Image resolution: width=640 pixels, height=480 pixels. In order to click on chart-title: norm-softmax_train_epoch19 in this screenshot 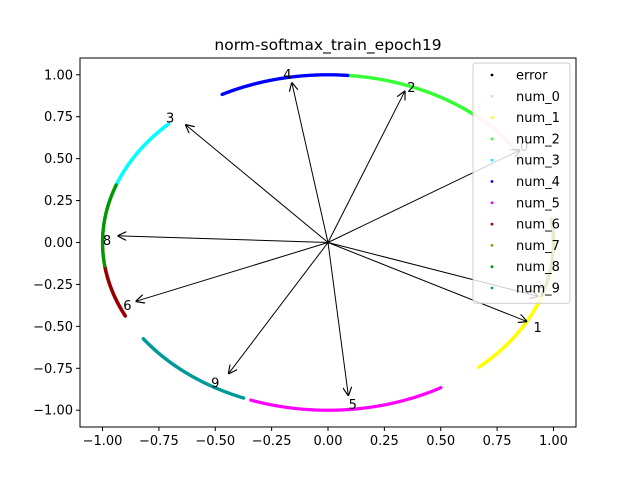, I will do `click(327, 45)`.